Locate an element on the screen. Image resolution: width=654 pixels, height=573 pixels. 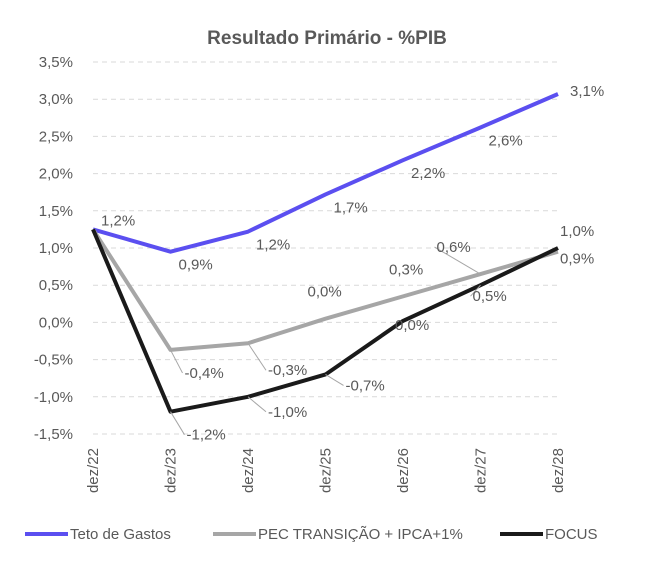
x-tick-label: dez/26 is located at coordinates (403, 470).